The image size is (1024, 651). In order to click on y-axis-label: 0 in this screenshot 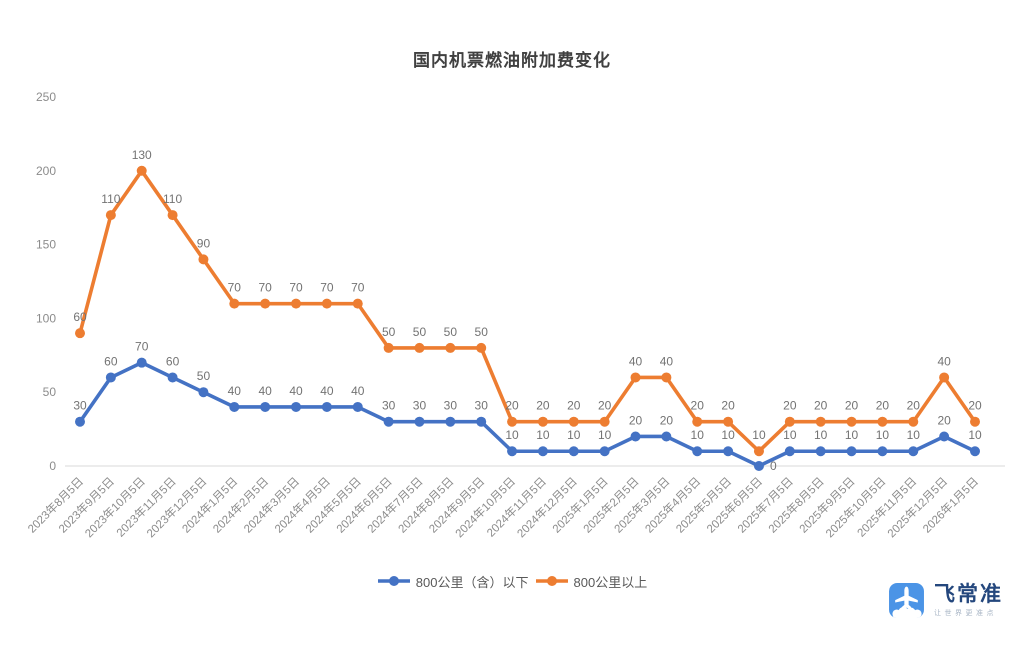, I will do `click(52, 466)`.